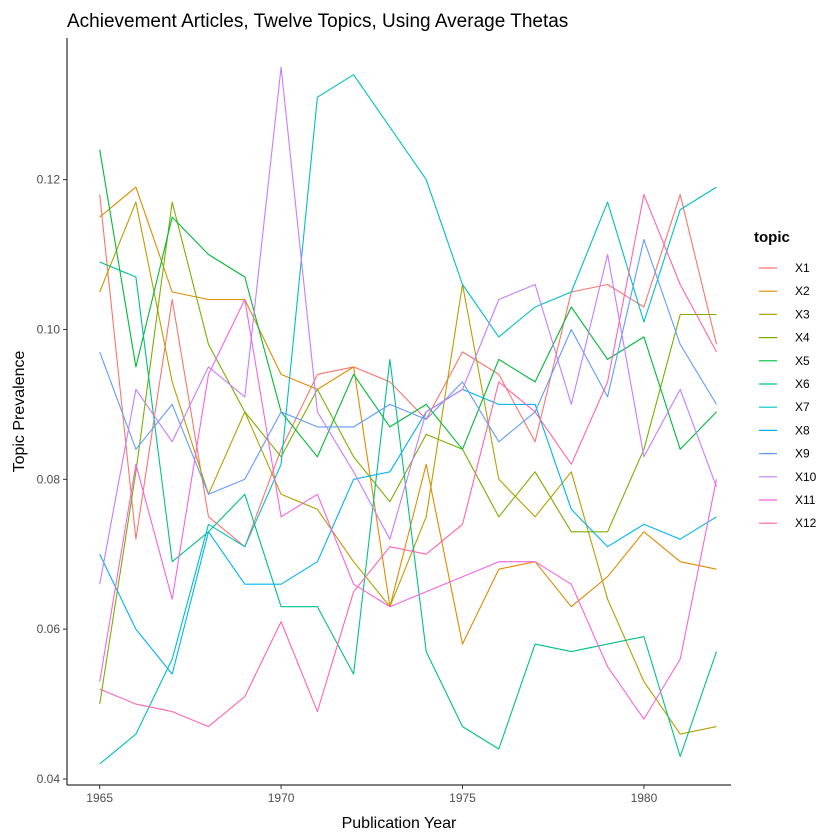 This screenshot has width=840, height=840. I want to click on y-tick-label: 0.08, so click(49, 479).